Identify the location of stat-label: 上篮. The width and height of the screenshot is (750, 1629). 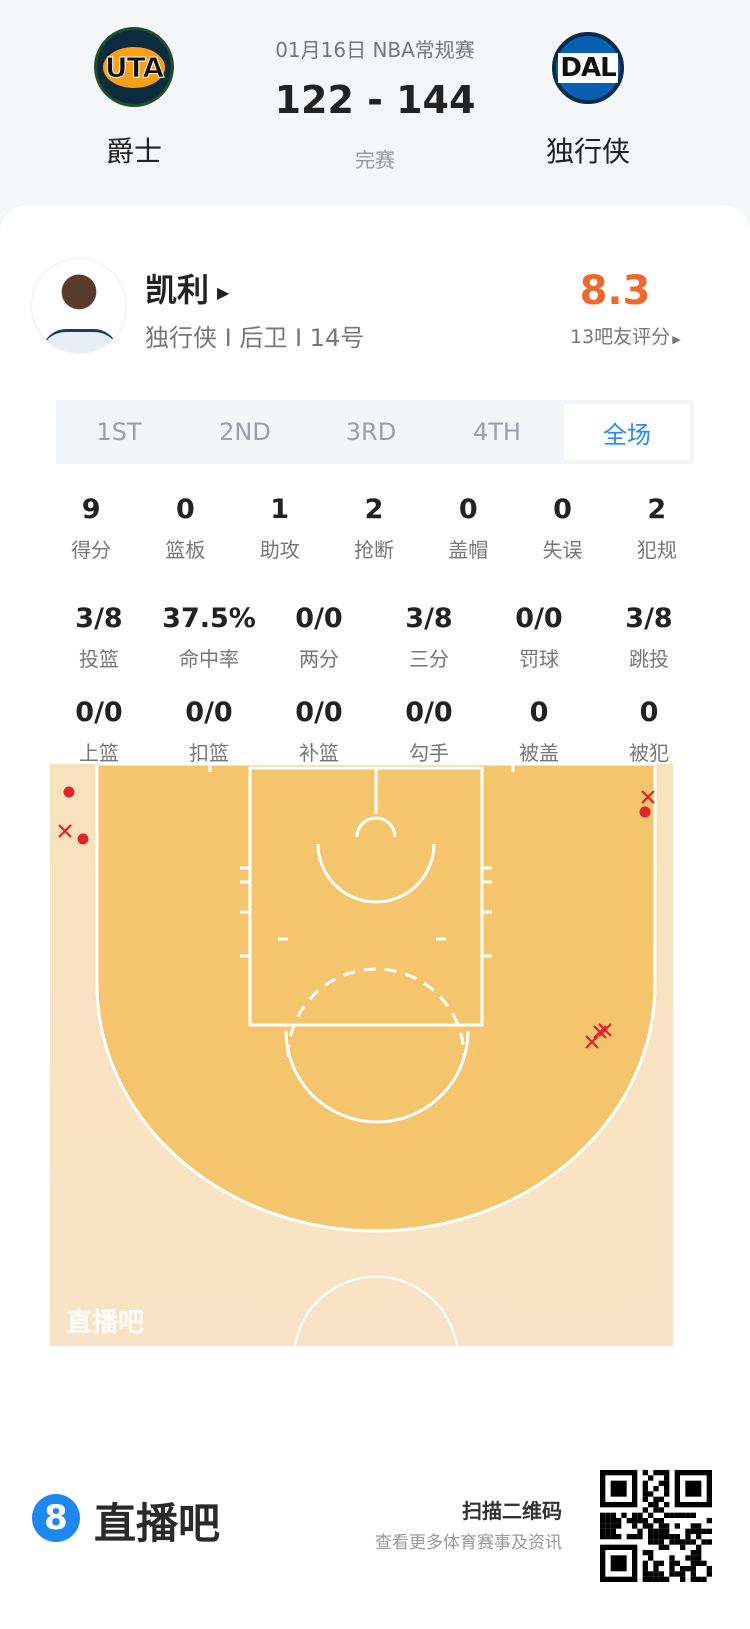
(99, 753).